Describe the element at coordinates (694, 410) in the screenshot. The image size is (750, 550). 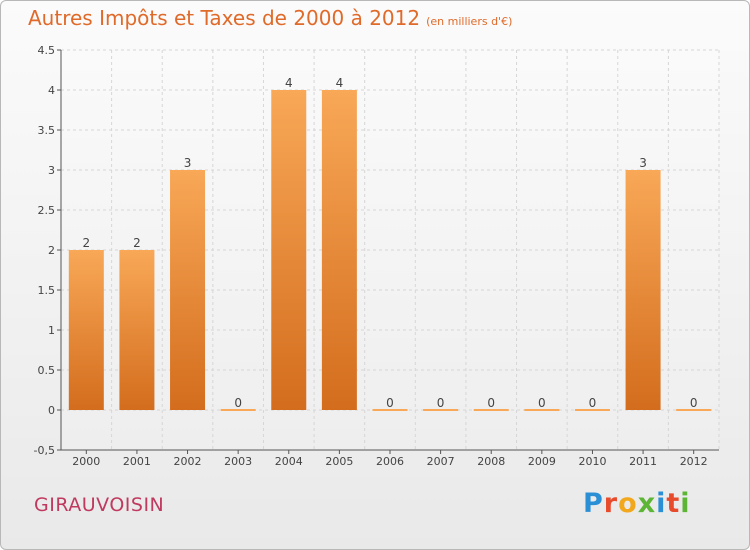
I see `bar-2012` at that location.